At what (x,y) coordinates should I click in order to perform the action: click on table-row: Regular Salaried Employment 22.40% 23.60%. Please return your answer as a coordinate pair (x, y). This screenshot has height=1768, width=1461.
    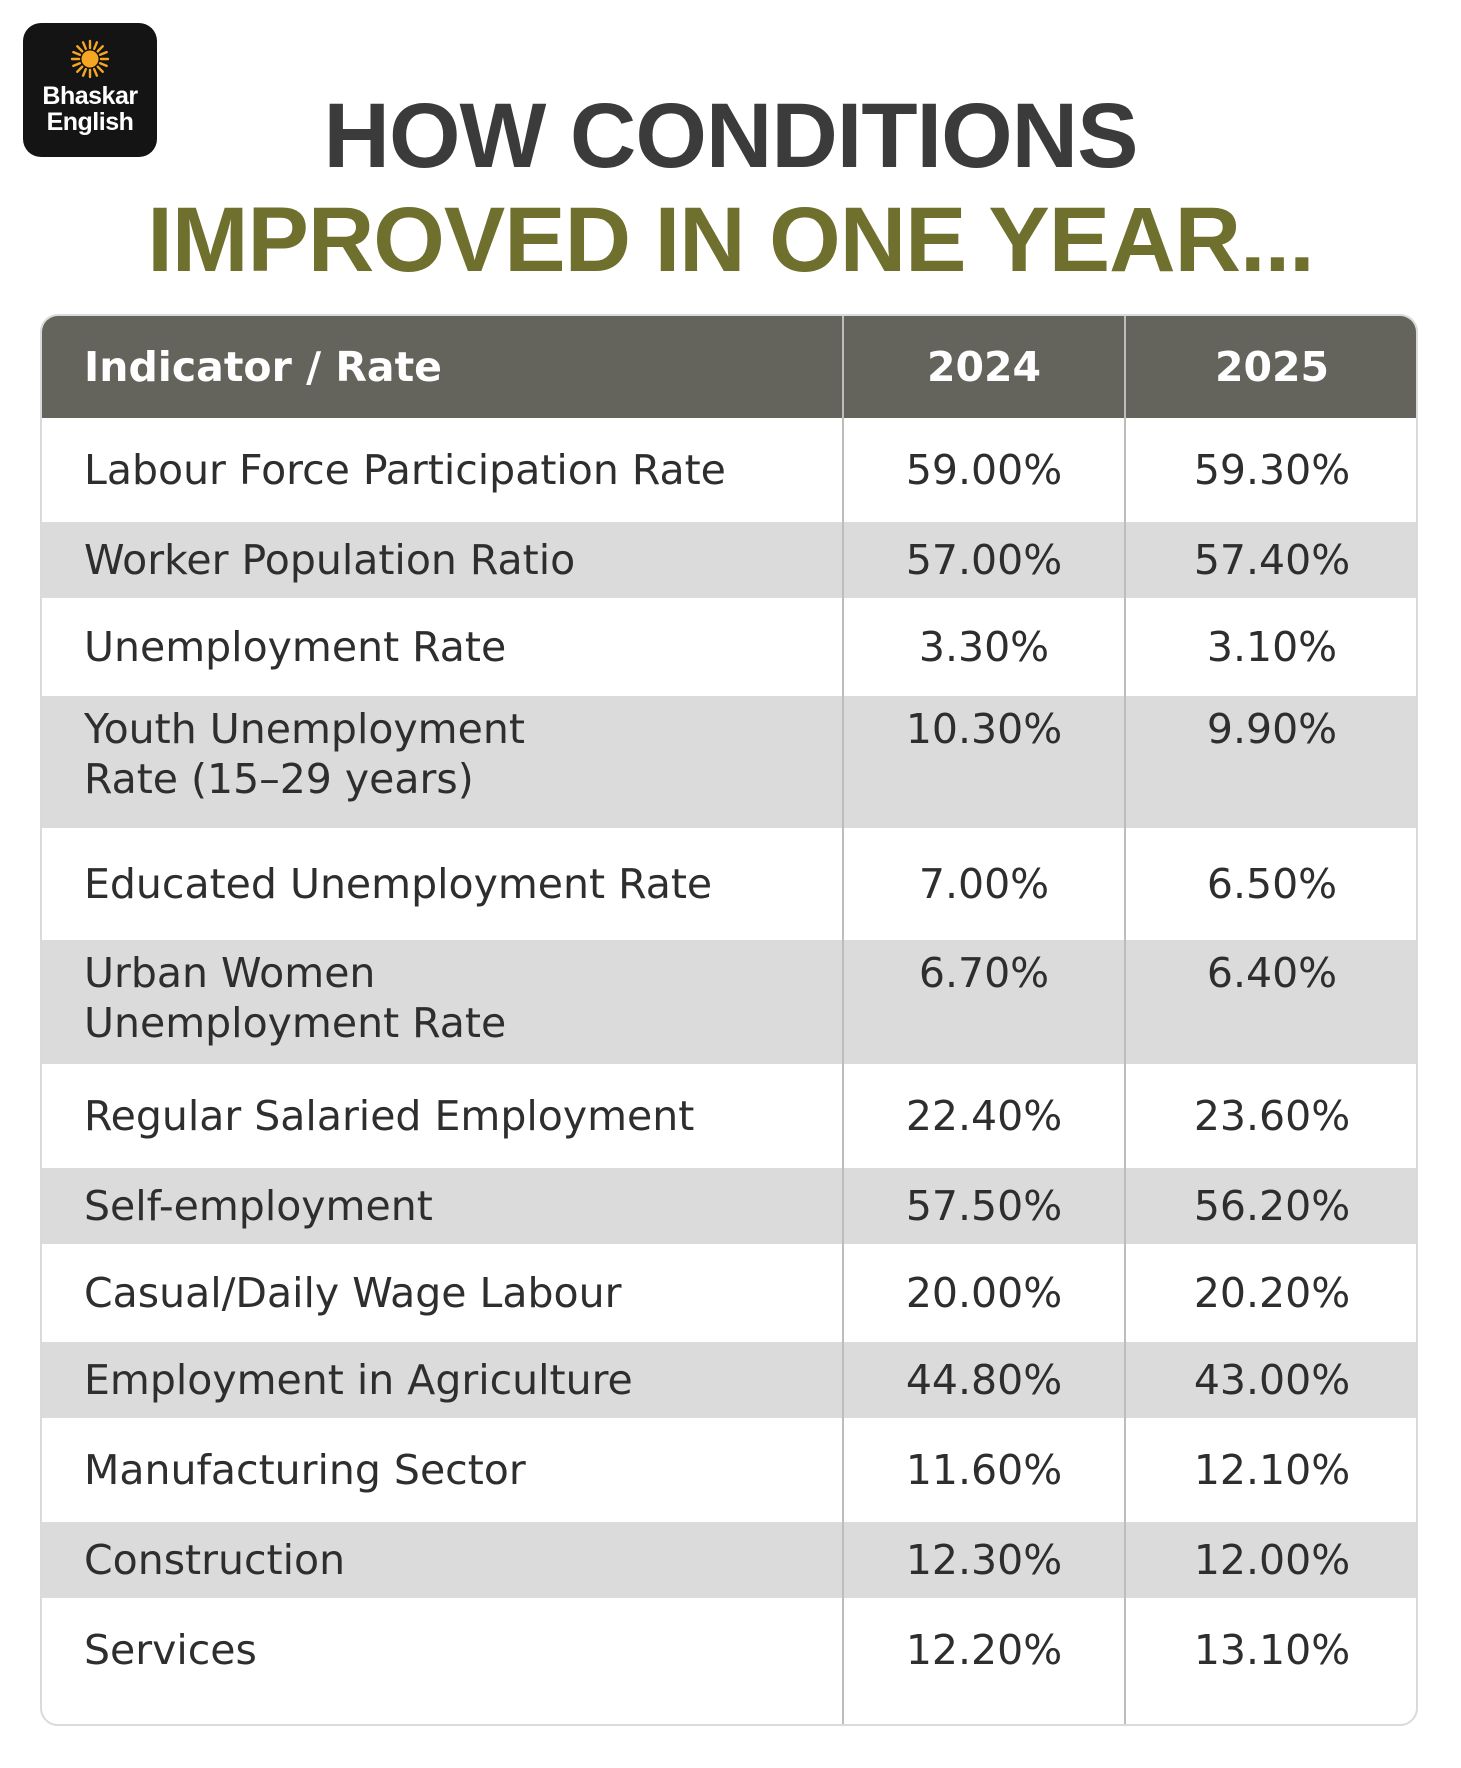
    Looking at the image, I should click on (729, 1116).